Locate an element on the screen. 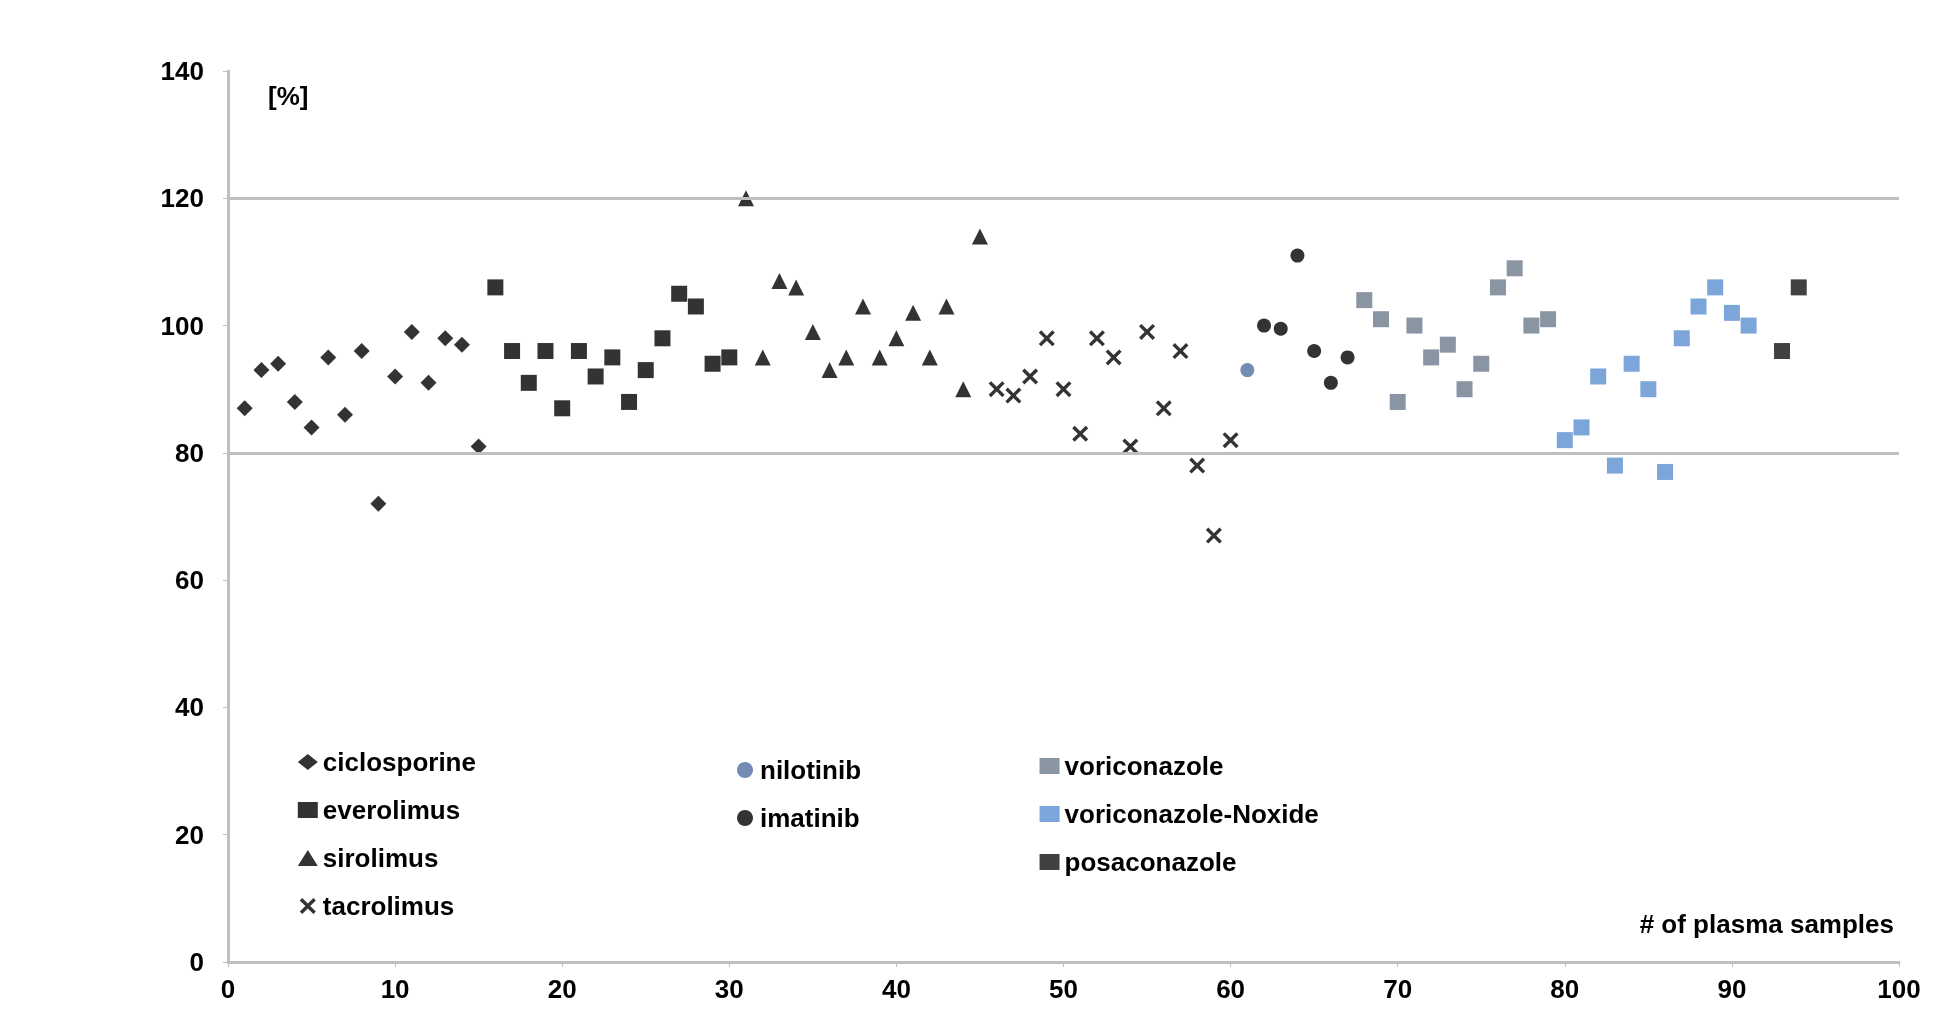 The height and width of the screenshot is (1014, 1952). x-tick-label: 80 is located at coordinates (1565, 989).